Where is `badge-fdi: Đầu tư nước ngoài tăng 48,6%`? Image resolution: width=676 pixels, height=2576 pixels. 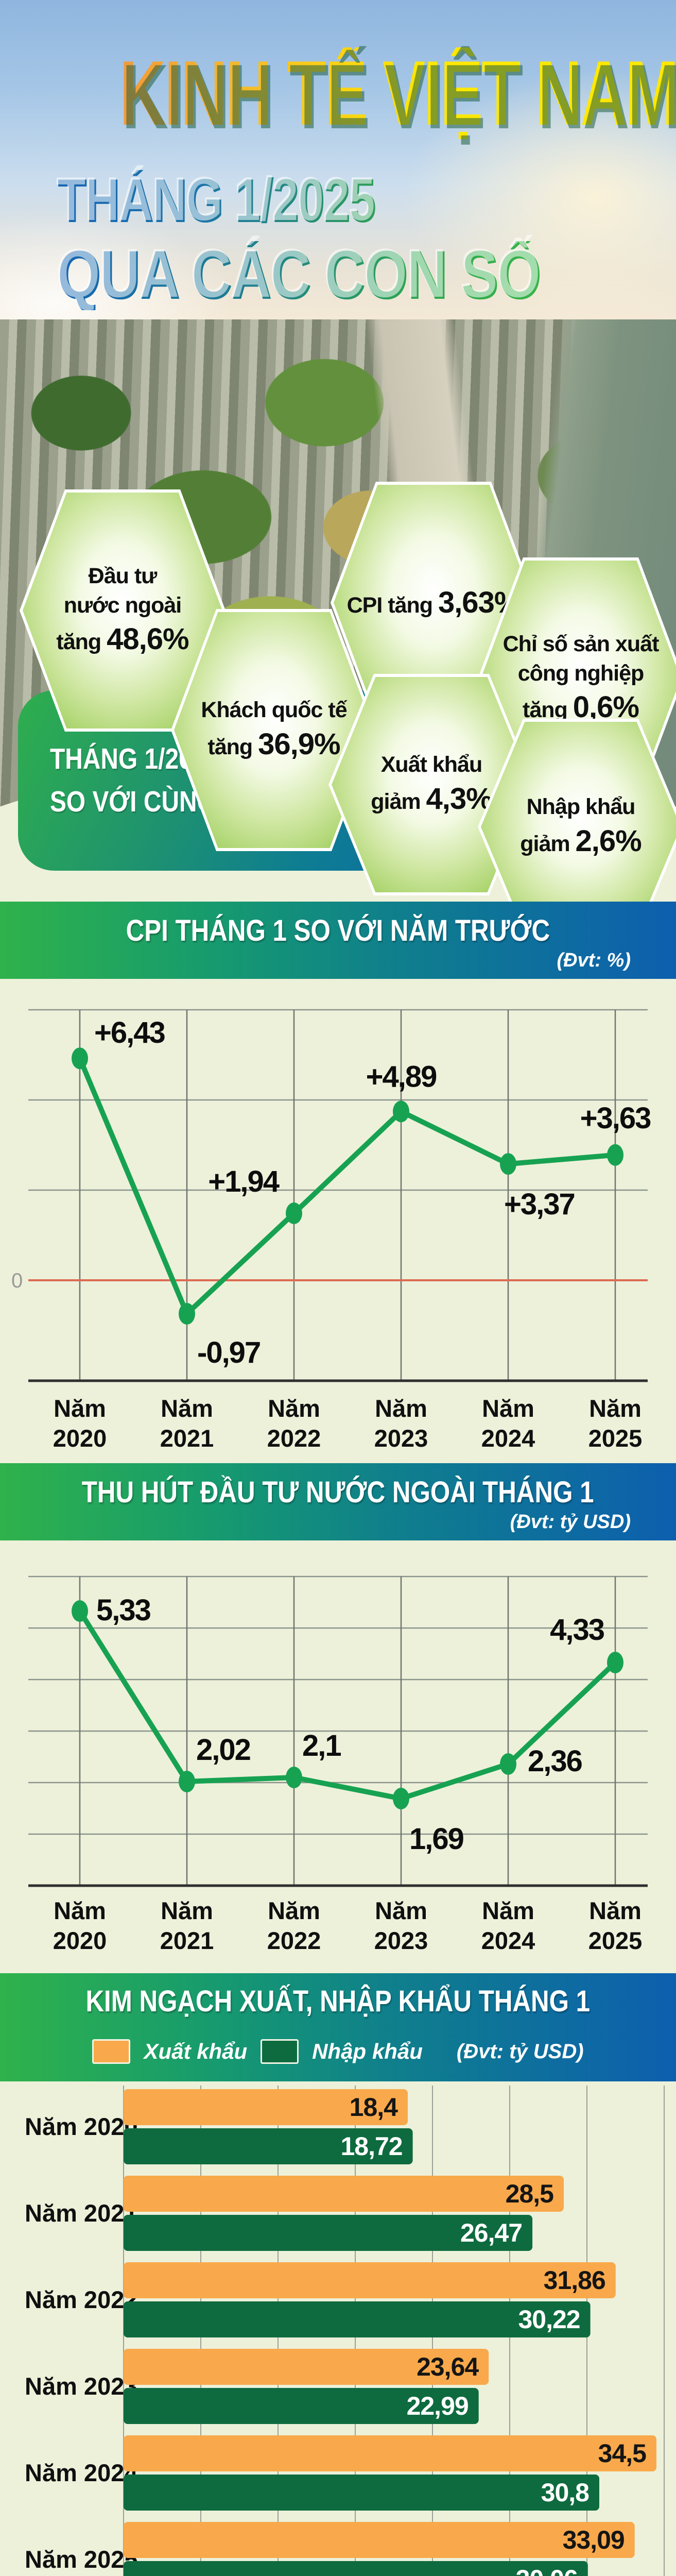
badge-fdi: Đầu tư nước ngoài tăng 48,6% is located at coordinates (123, 610).